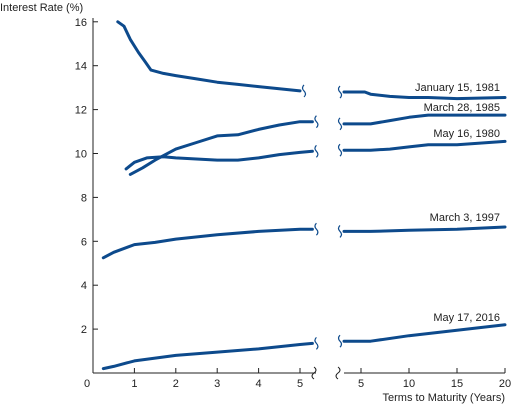 Image resolution: width=512 pixels, height=406 pixels. What do you see at coordinates (466, 134) in the screenshot?
I see `series-label: May 16, 1980` at bounding box center [466, 134].